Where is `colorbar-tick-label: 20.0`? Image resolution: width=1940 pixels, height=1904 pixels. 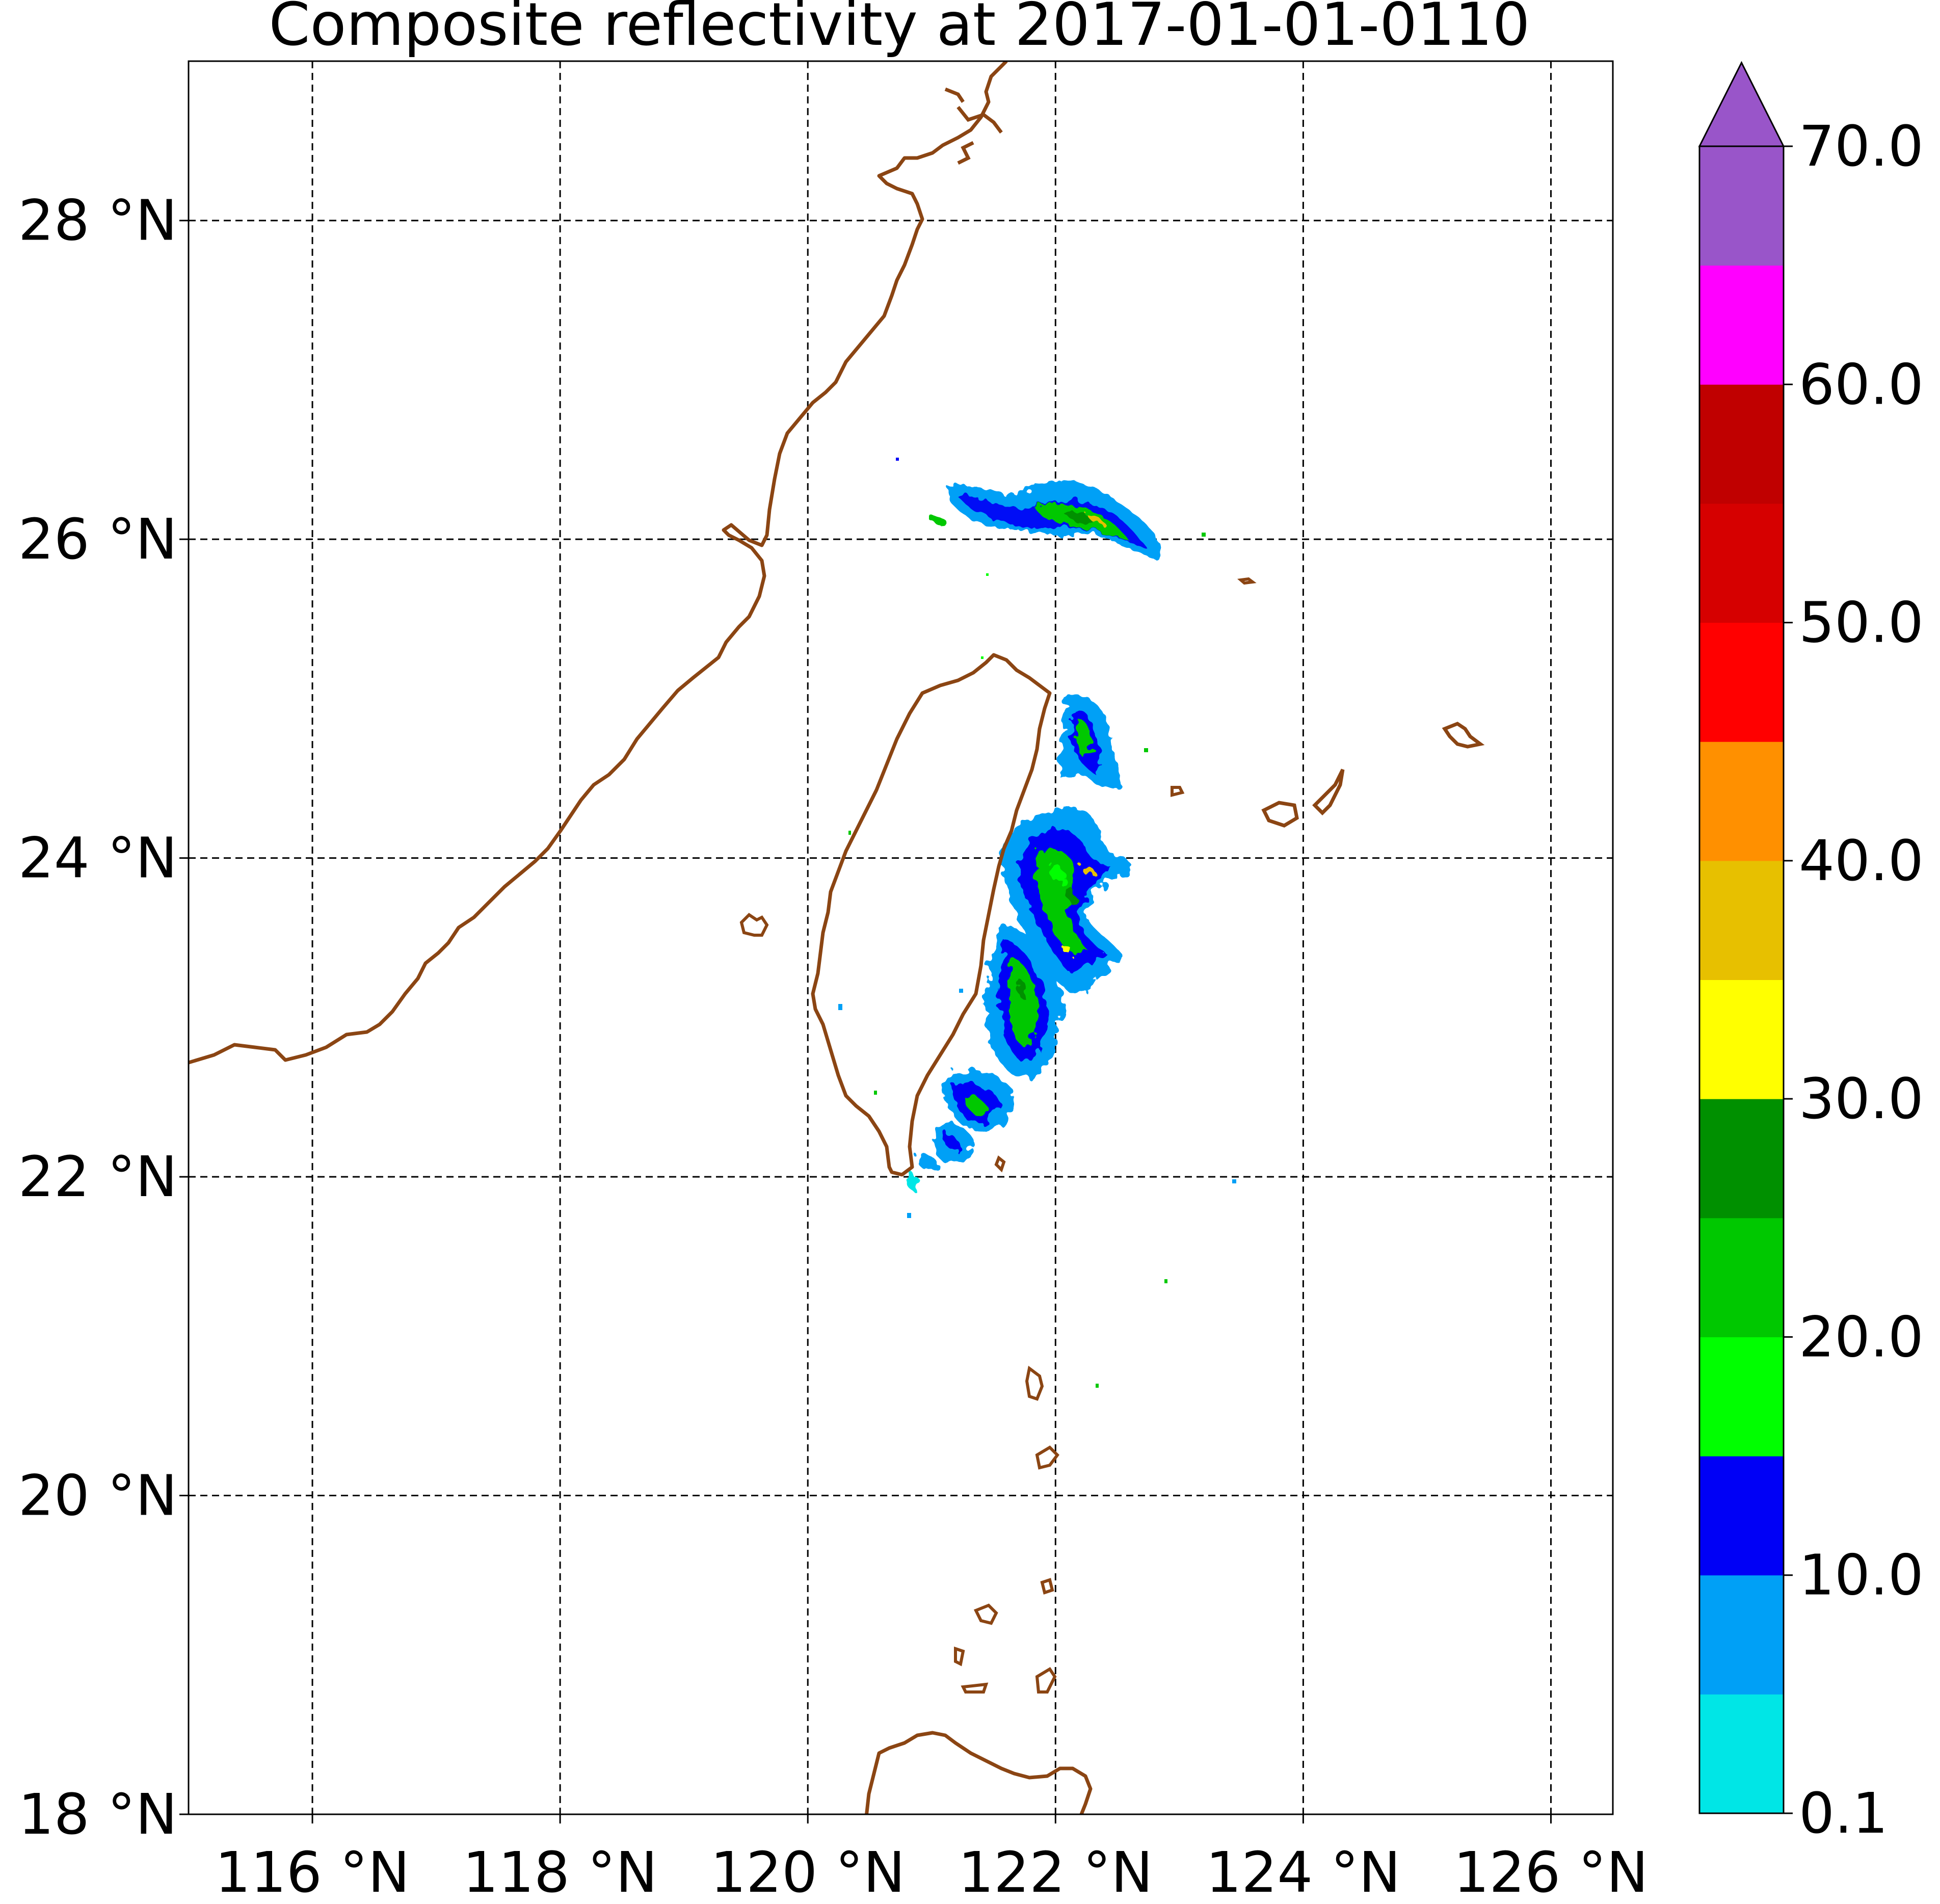
colorbar-tick-label: 20.0 is located at coordinates (1861, 1336).